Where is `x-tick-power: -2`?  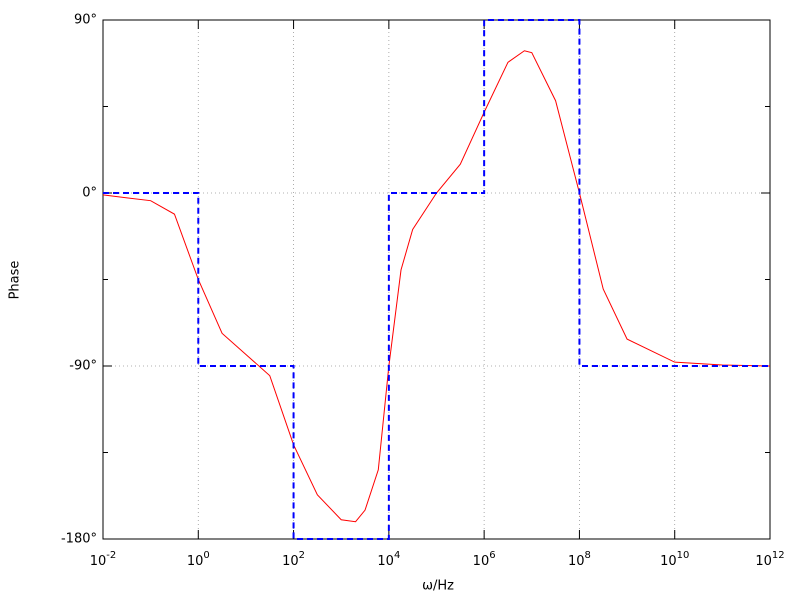
x-tick-power: -2 is located at coordinates (111, 555).